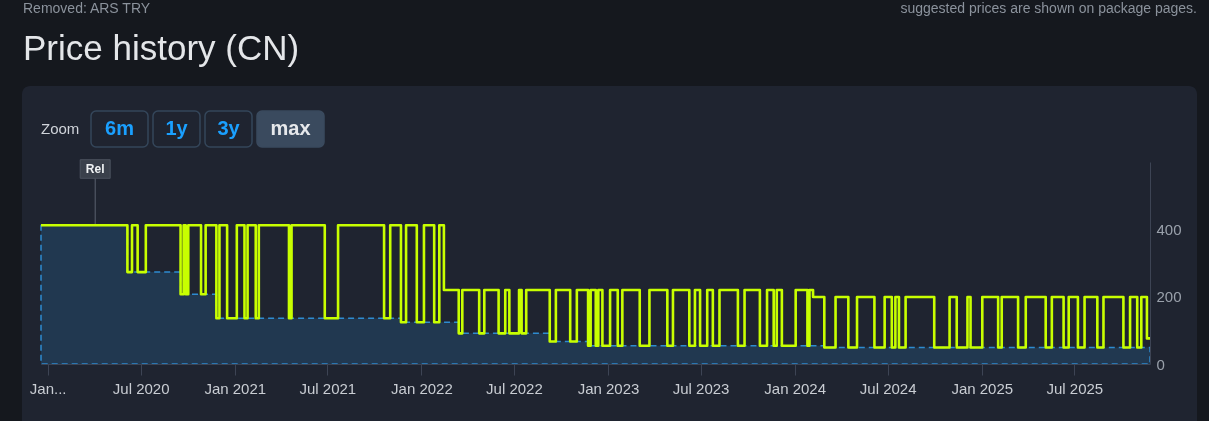 The width and height of the screenshot is (1209, 421). What do you see at coordinates (290, 128) in the screenshot?
I see `text: max` at bounding box center [290, 128].